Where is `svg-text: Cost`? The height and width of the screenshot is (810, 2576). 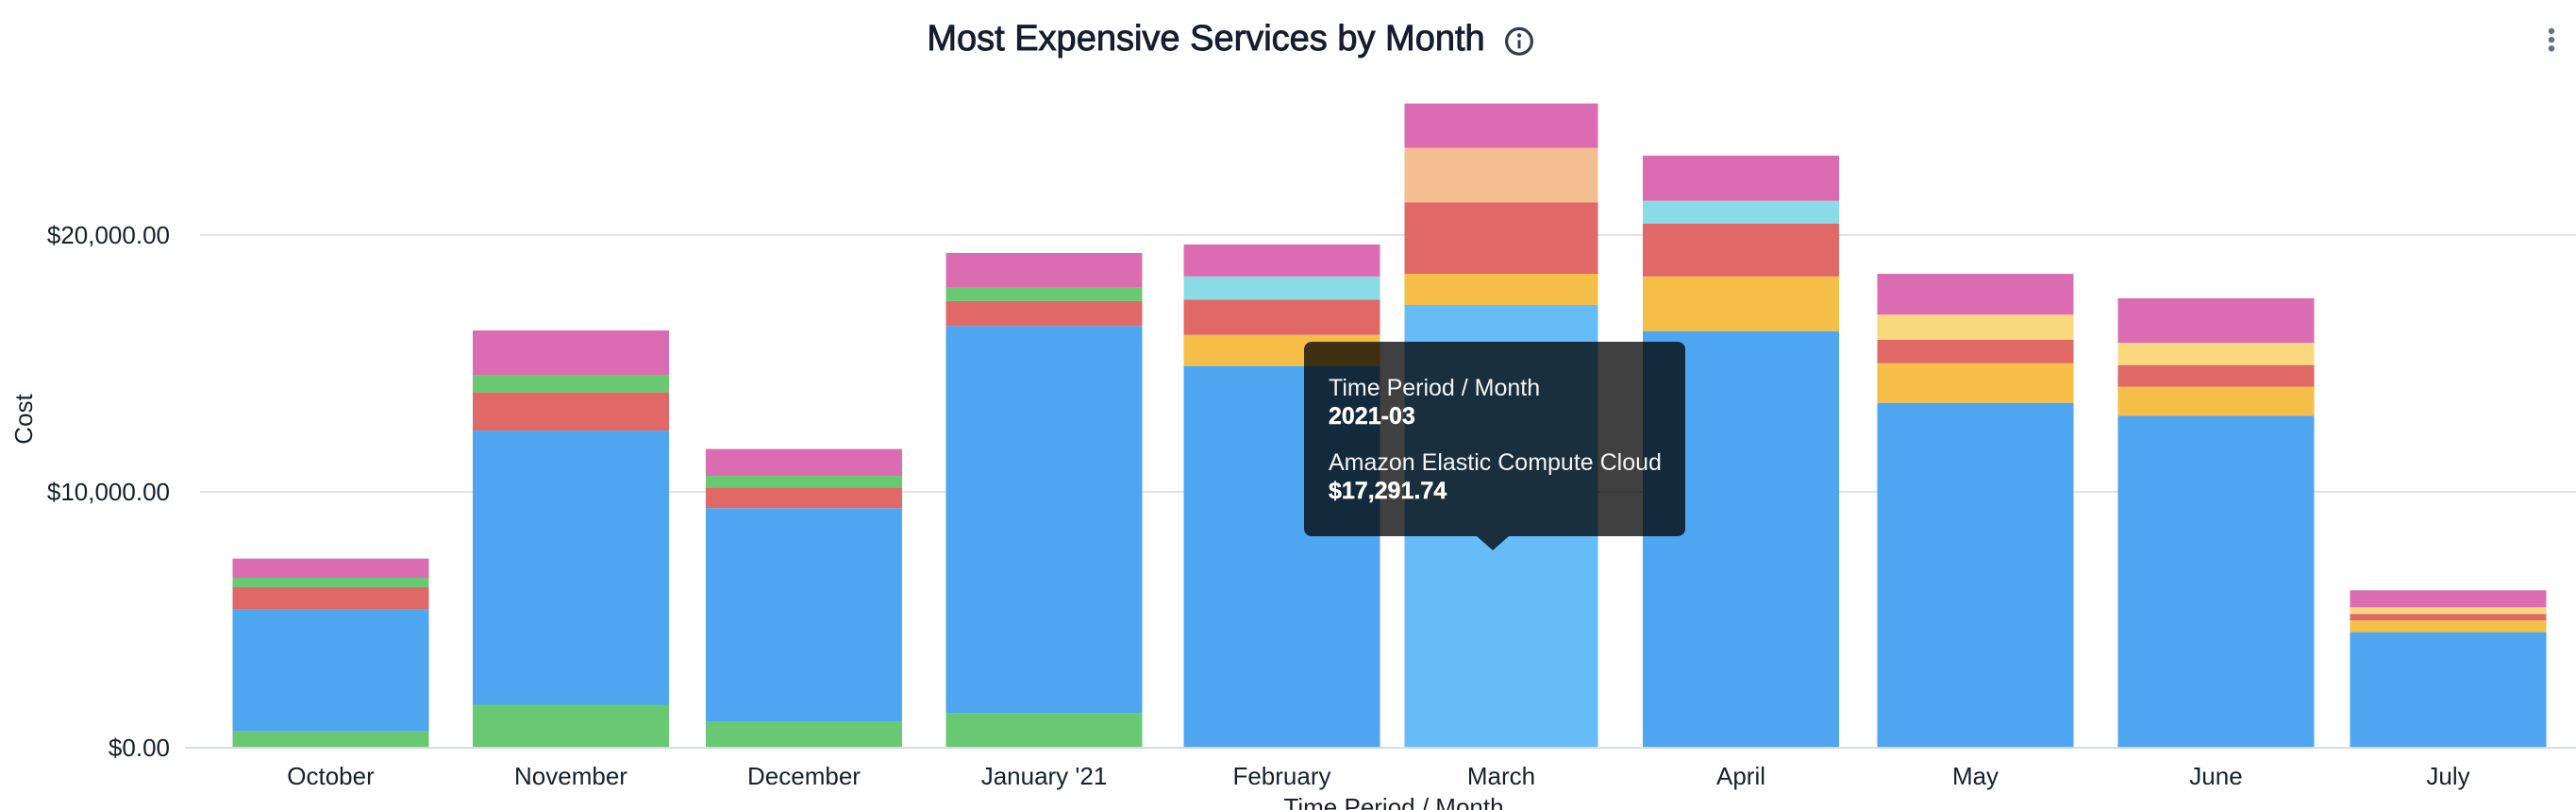 svg-text: Cost is located at coordinates (23, 418).